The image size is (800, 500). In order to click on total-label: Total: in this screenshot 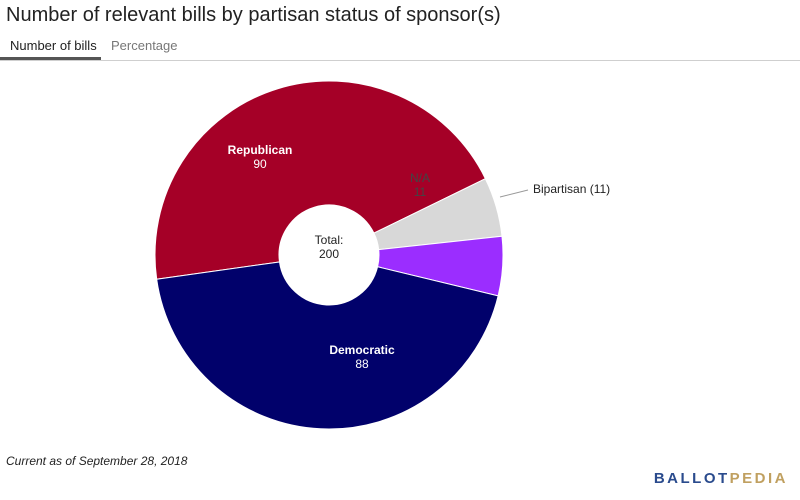, I will do `click(329, 240)`.